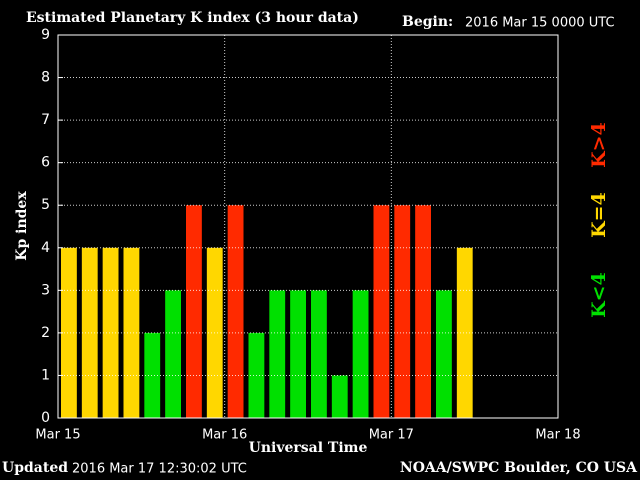 This screenshot has height=480, width=640. I want to click on y-tick-label: 2, so click(45, 333).